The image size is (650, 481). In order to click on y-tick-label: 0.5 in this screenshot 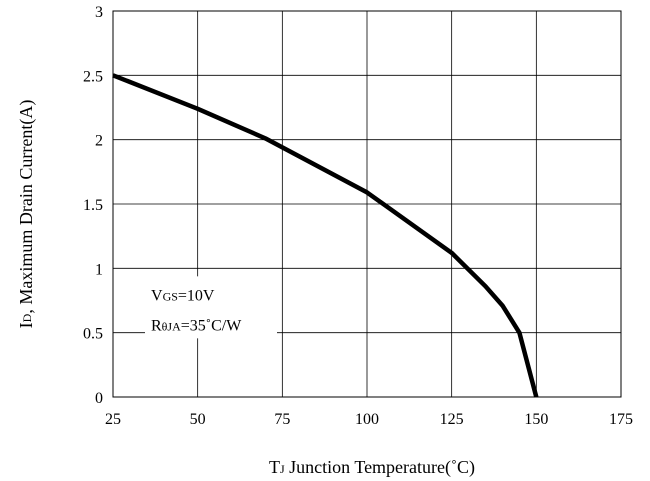, I will do `click(93, 334)`.